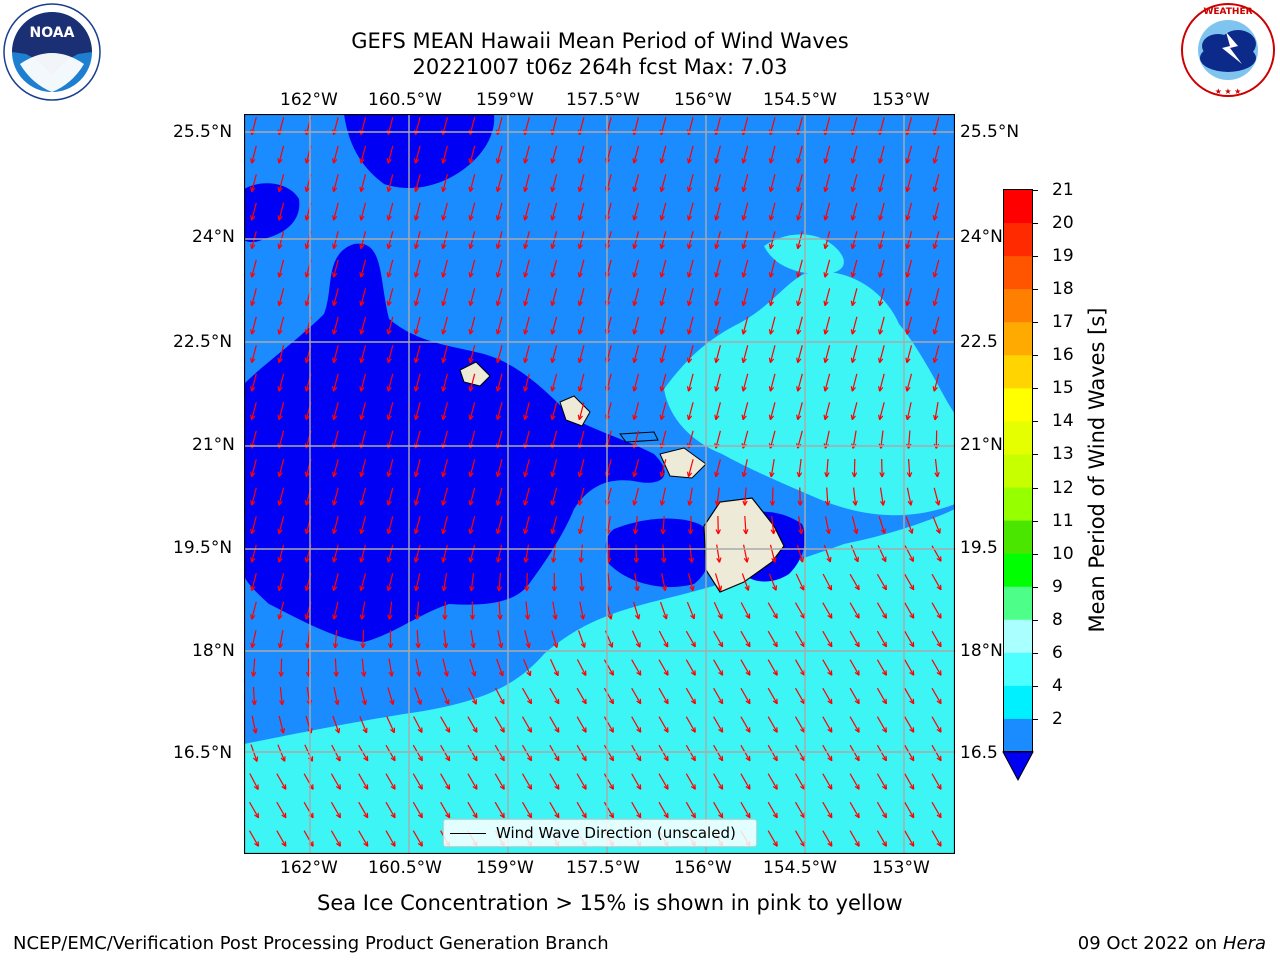  What do you see at coordinates (1228, 50) in the screenshot?
I see `nws-logo: WEATHER ★ ★ ★` at bounding box center [1228, 50].